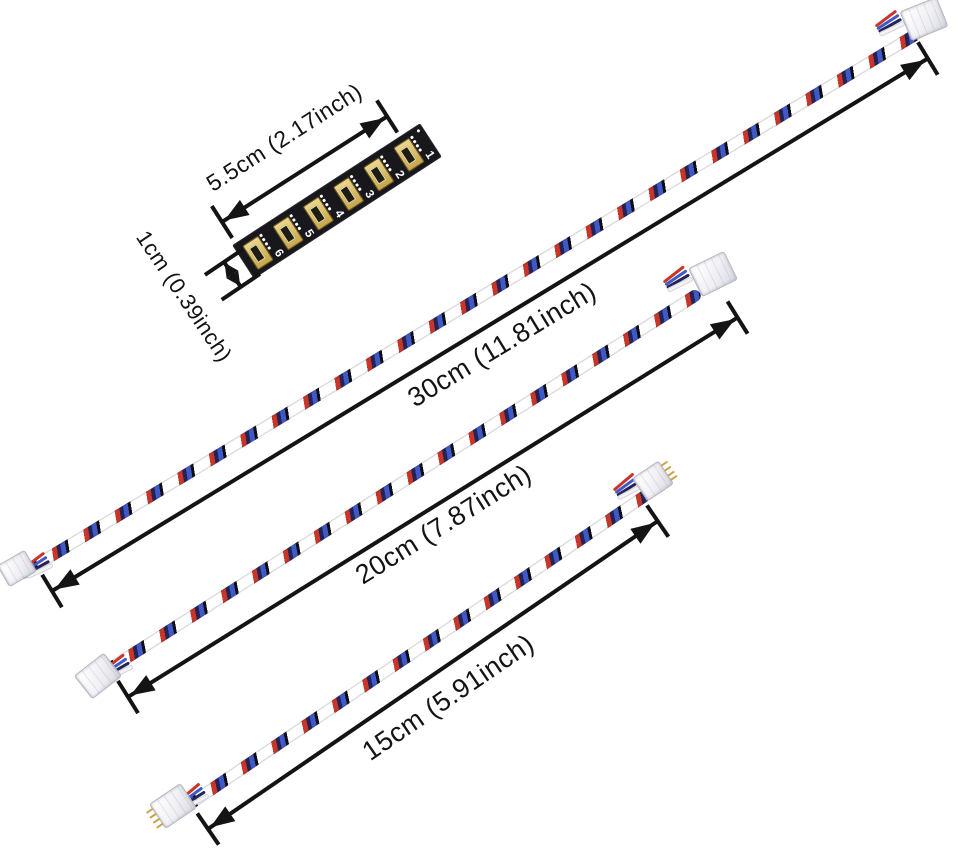  I want to click on dimension-label-15cm: 15cm (5.91inch), so click(448, 697).